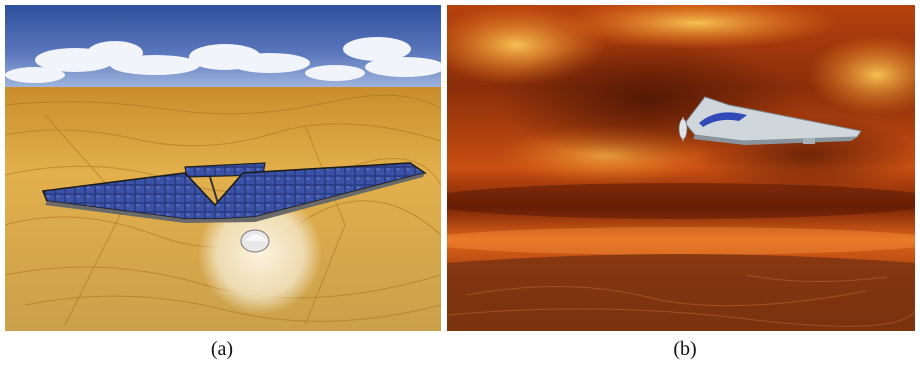 This screenshot has width=920, height=369. What do you see at coordinates (223, 60) in the screenshot?
I see `cloud-layer` at bounding box center [223, 60].